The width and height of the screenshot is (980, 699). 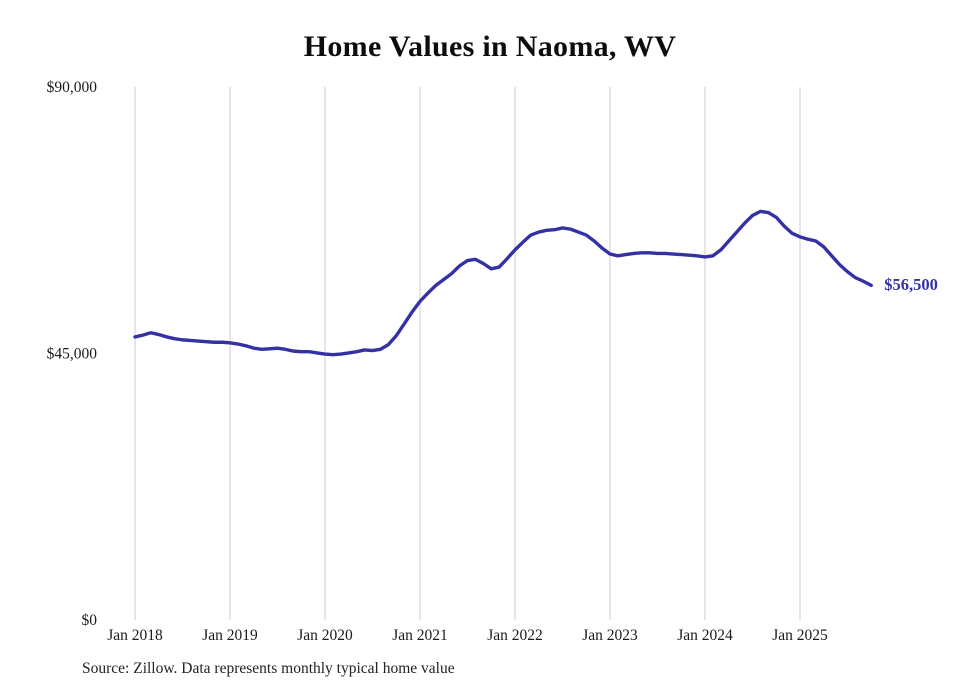 What do you see at coordinates (911, 285) in the screenshot?
I see `latest-value-label: $56,500` at bounding box center [911, 285].